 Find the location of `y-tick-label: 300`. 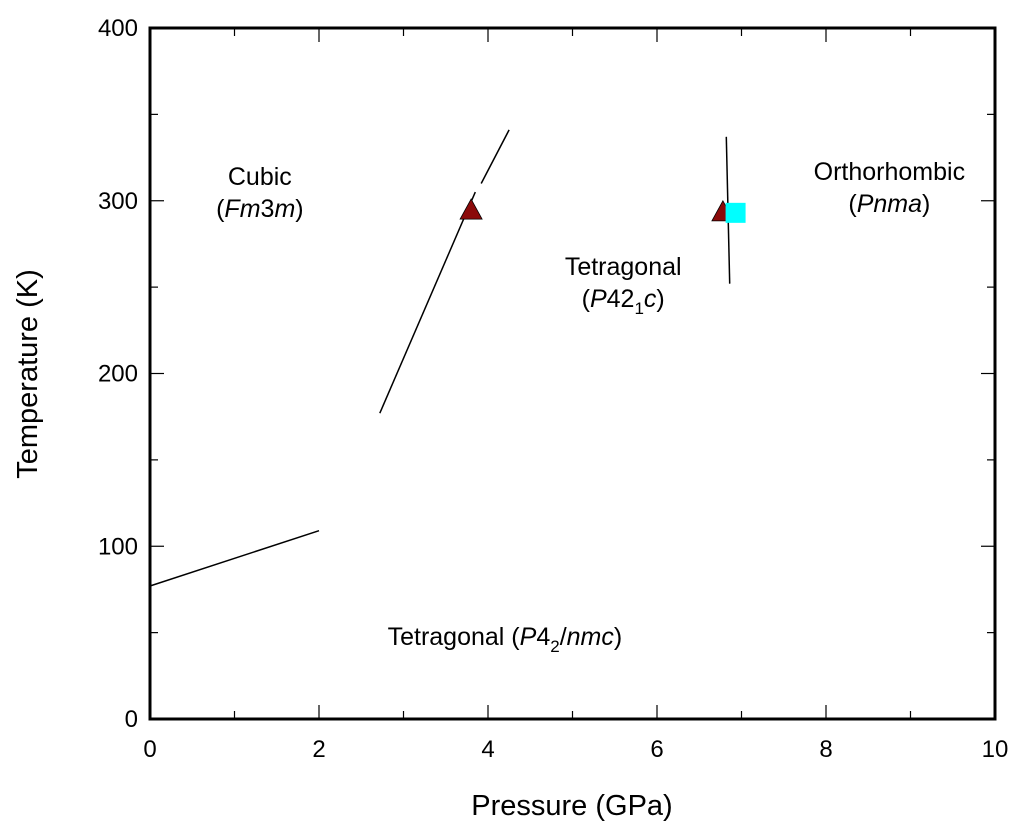

y-tick-label: 300 is located at coordinates (118, 201).